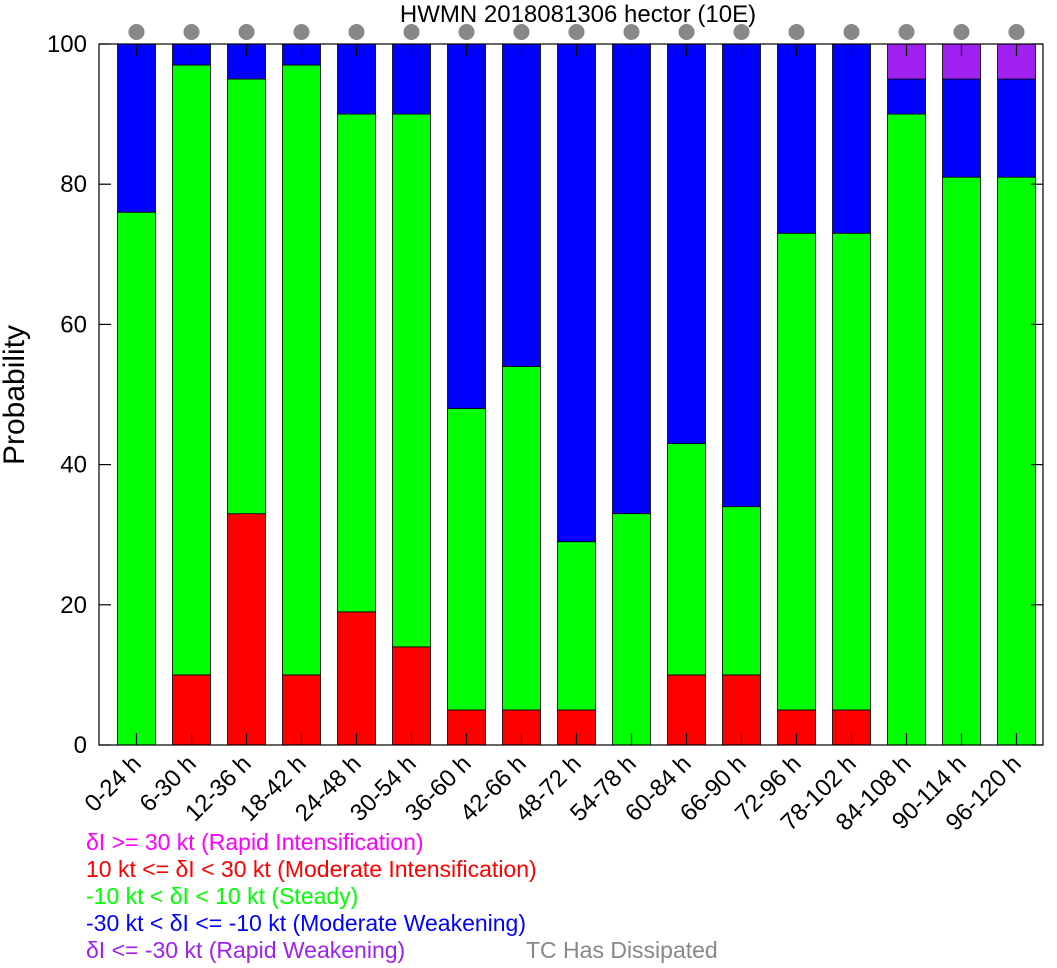  I want to click on legend-entry-3: -10 kt < δI < 10 kt (Steady), so click(222, 896).